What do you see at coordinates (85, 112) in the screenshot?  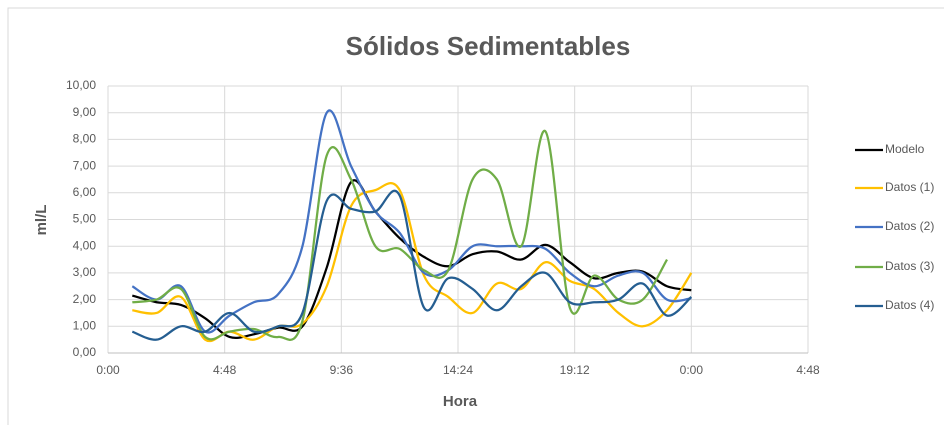 I see `y-tick-label: 9,00` at bounding box center [85, 112].